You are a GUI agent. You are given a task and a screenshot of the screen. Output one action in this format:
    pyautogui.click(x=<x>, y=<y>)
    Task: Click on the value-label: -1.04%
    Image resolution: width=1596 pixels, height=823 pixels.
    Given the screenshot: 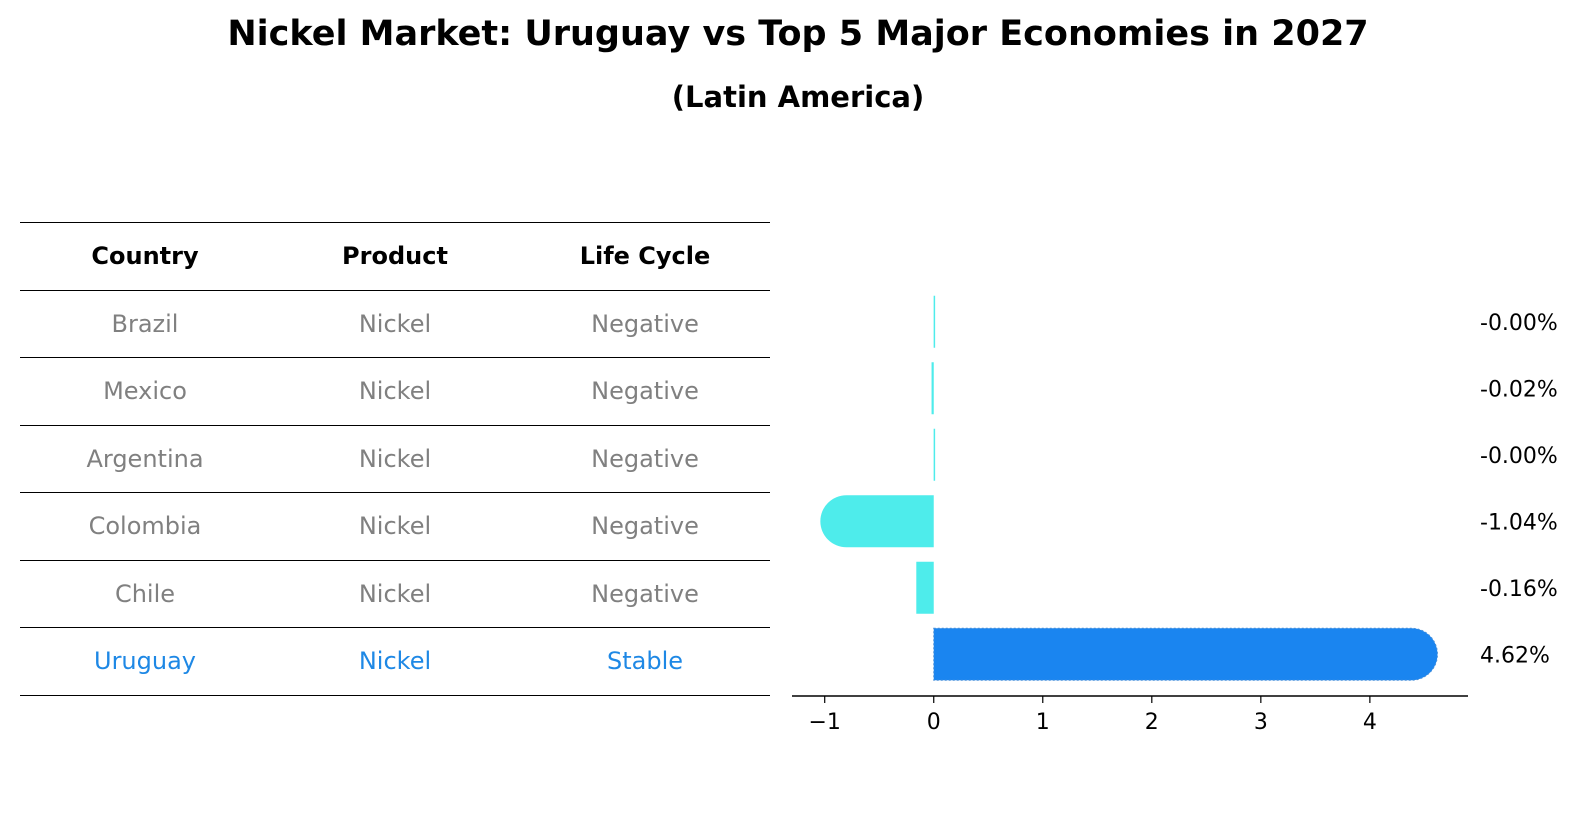 What is the action you would take?
    pyautogui.click(x=1519, y=522)
    